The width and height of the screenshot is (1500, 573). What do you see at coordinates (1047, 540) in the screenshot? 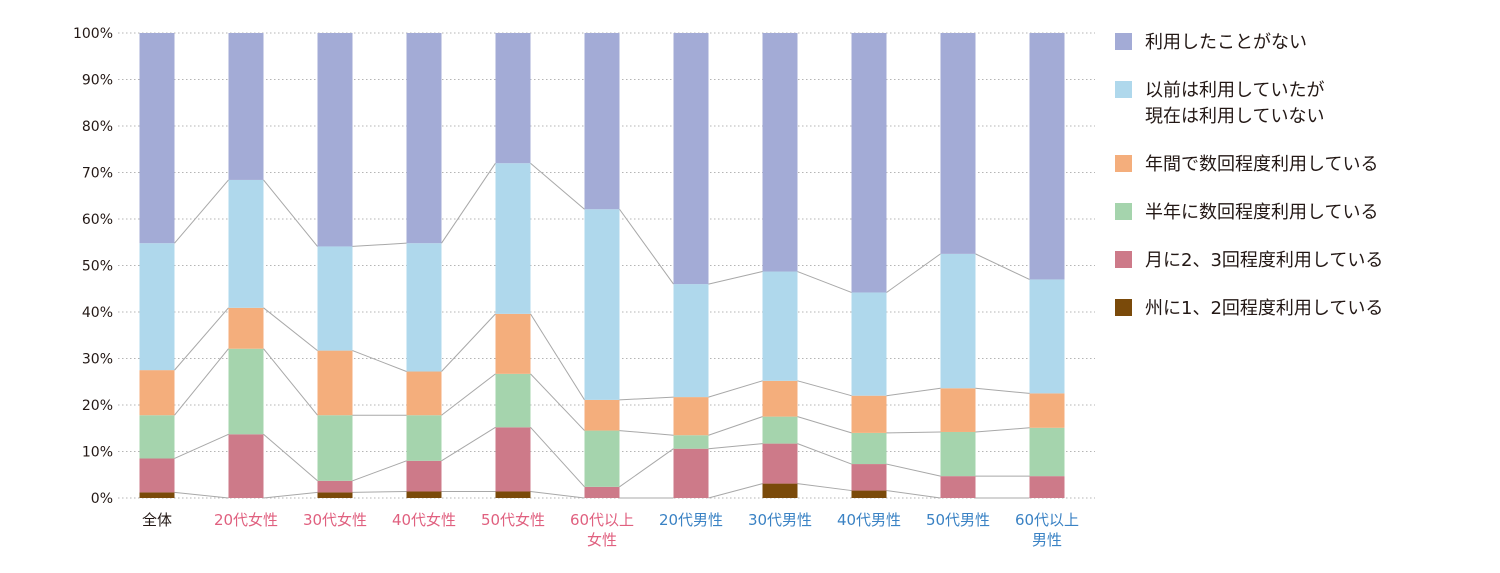
I see `x-tick-label: 男性` at bounding box center [1047, 540].